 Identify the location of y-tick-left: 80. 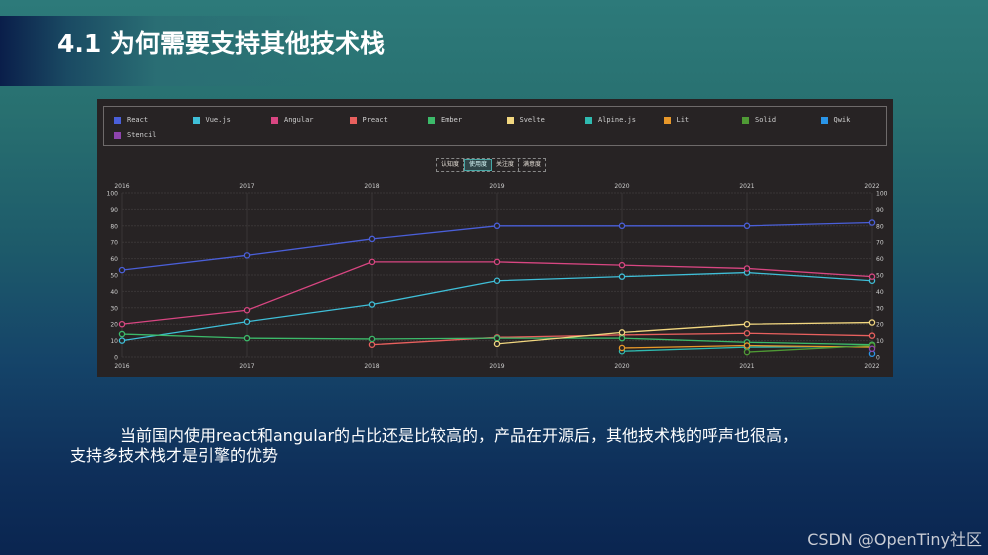
(114, 226).